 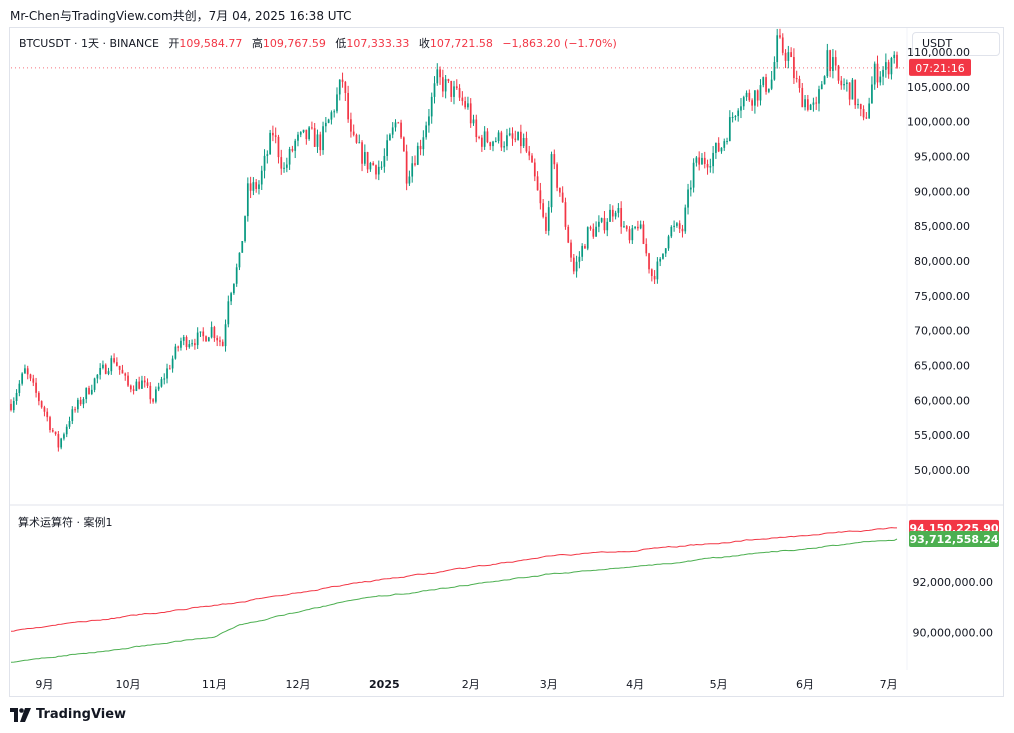 What do you see at coordinates (174, 43) in the screenshot?
I see `open-label: 开` at bounding box center [174, 43].